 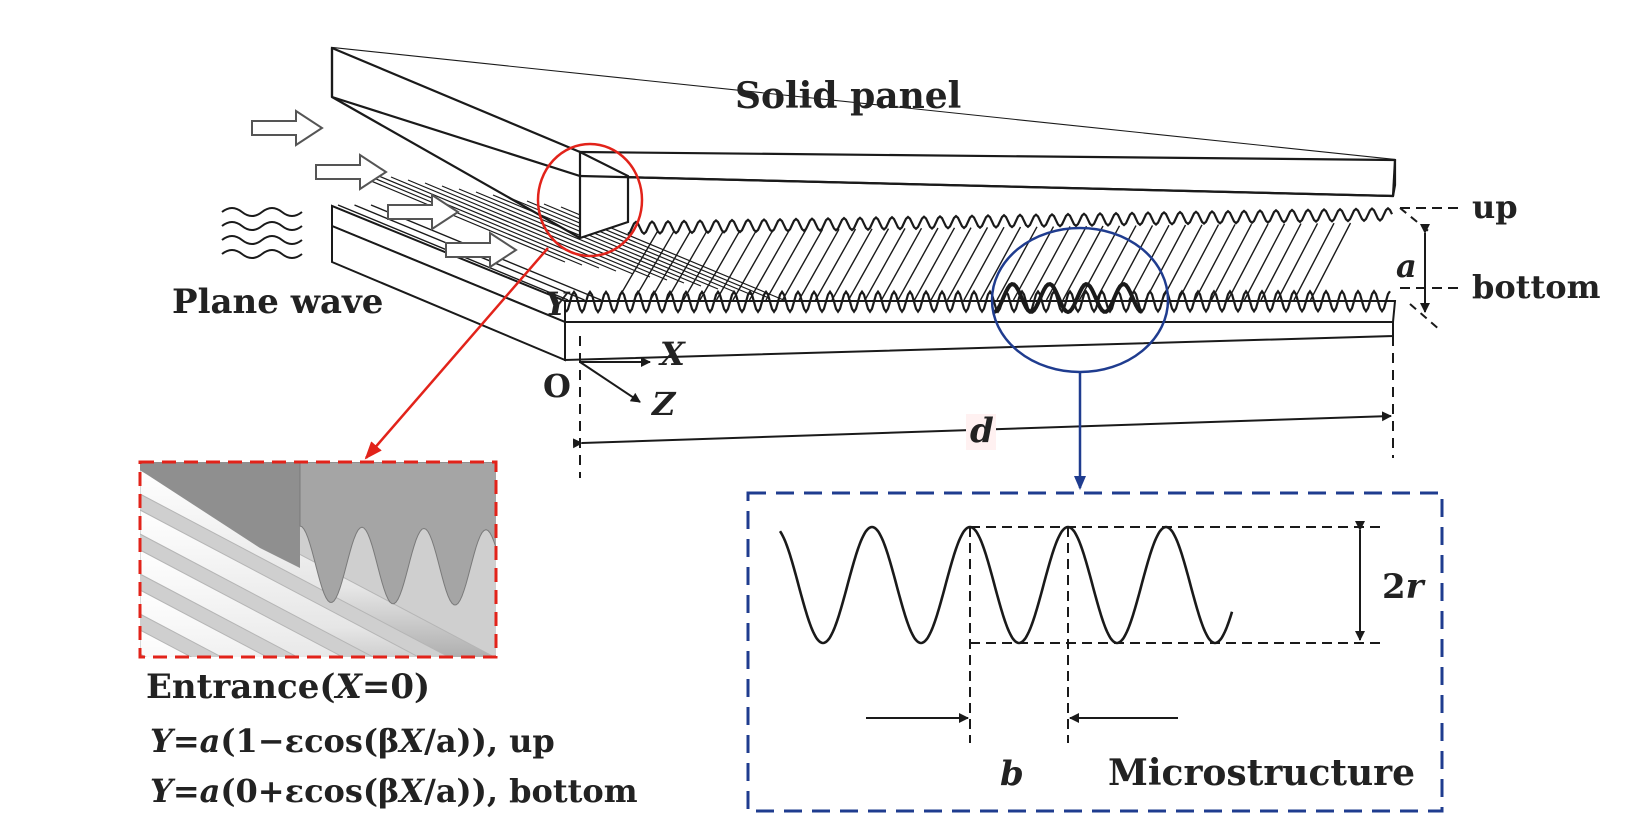 I want to click on up-wave-front, so click(x=1010, y=221).